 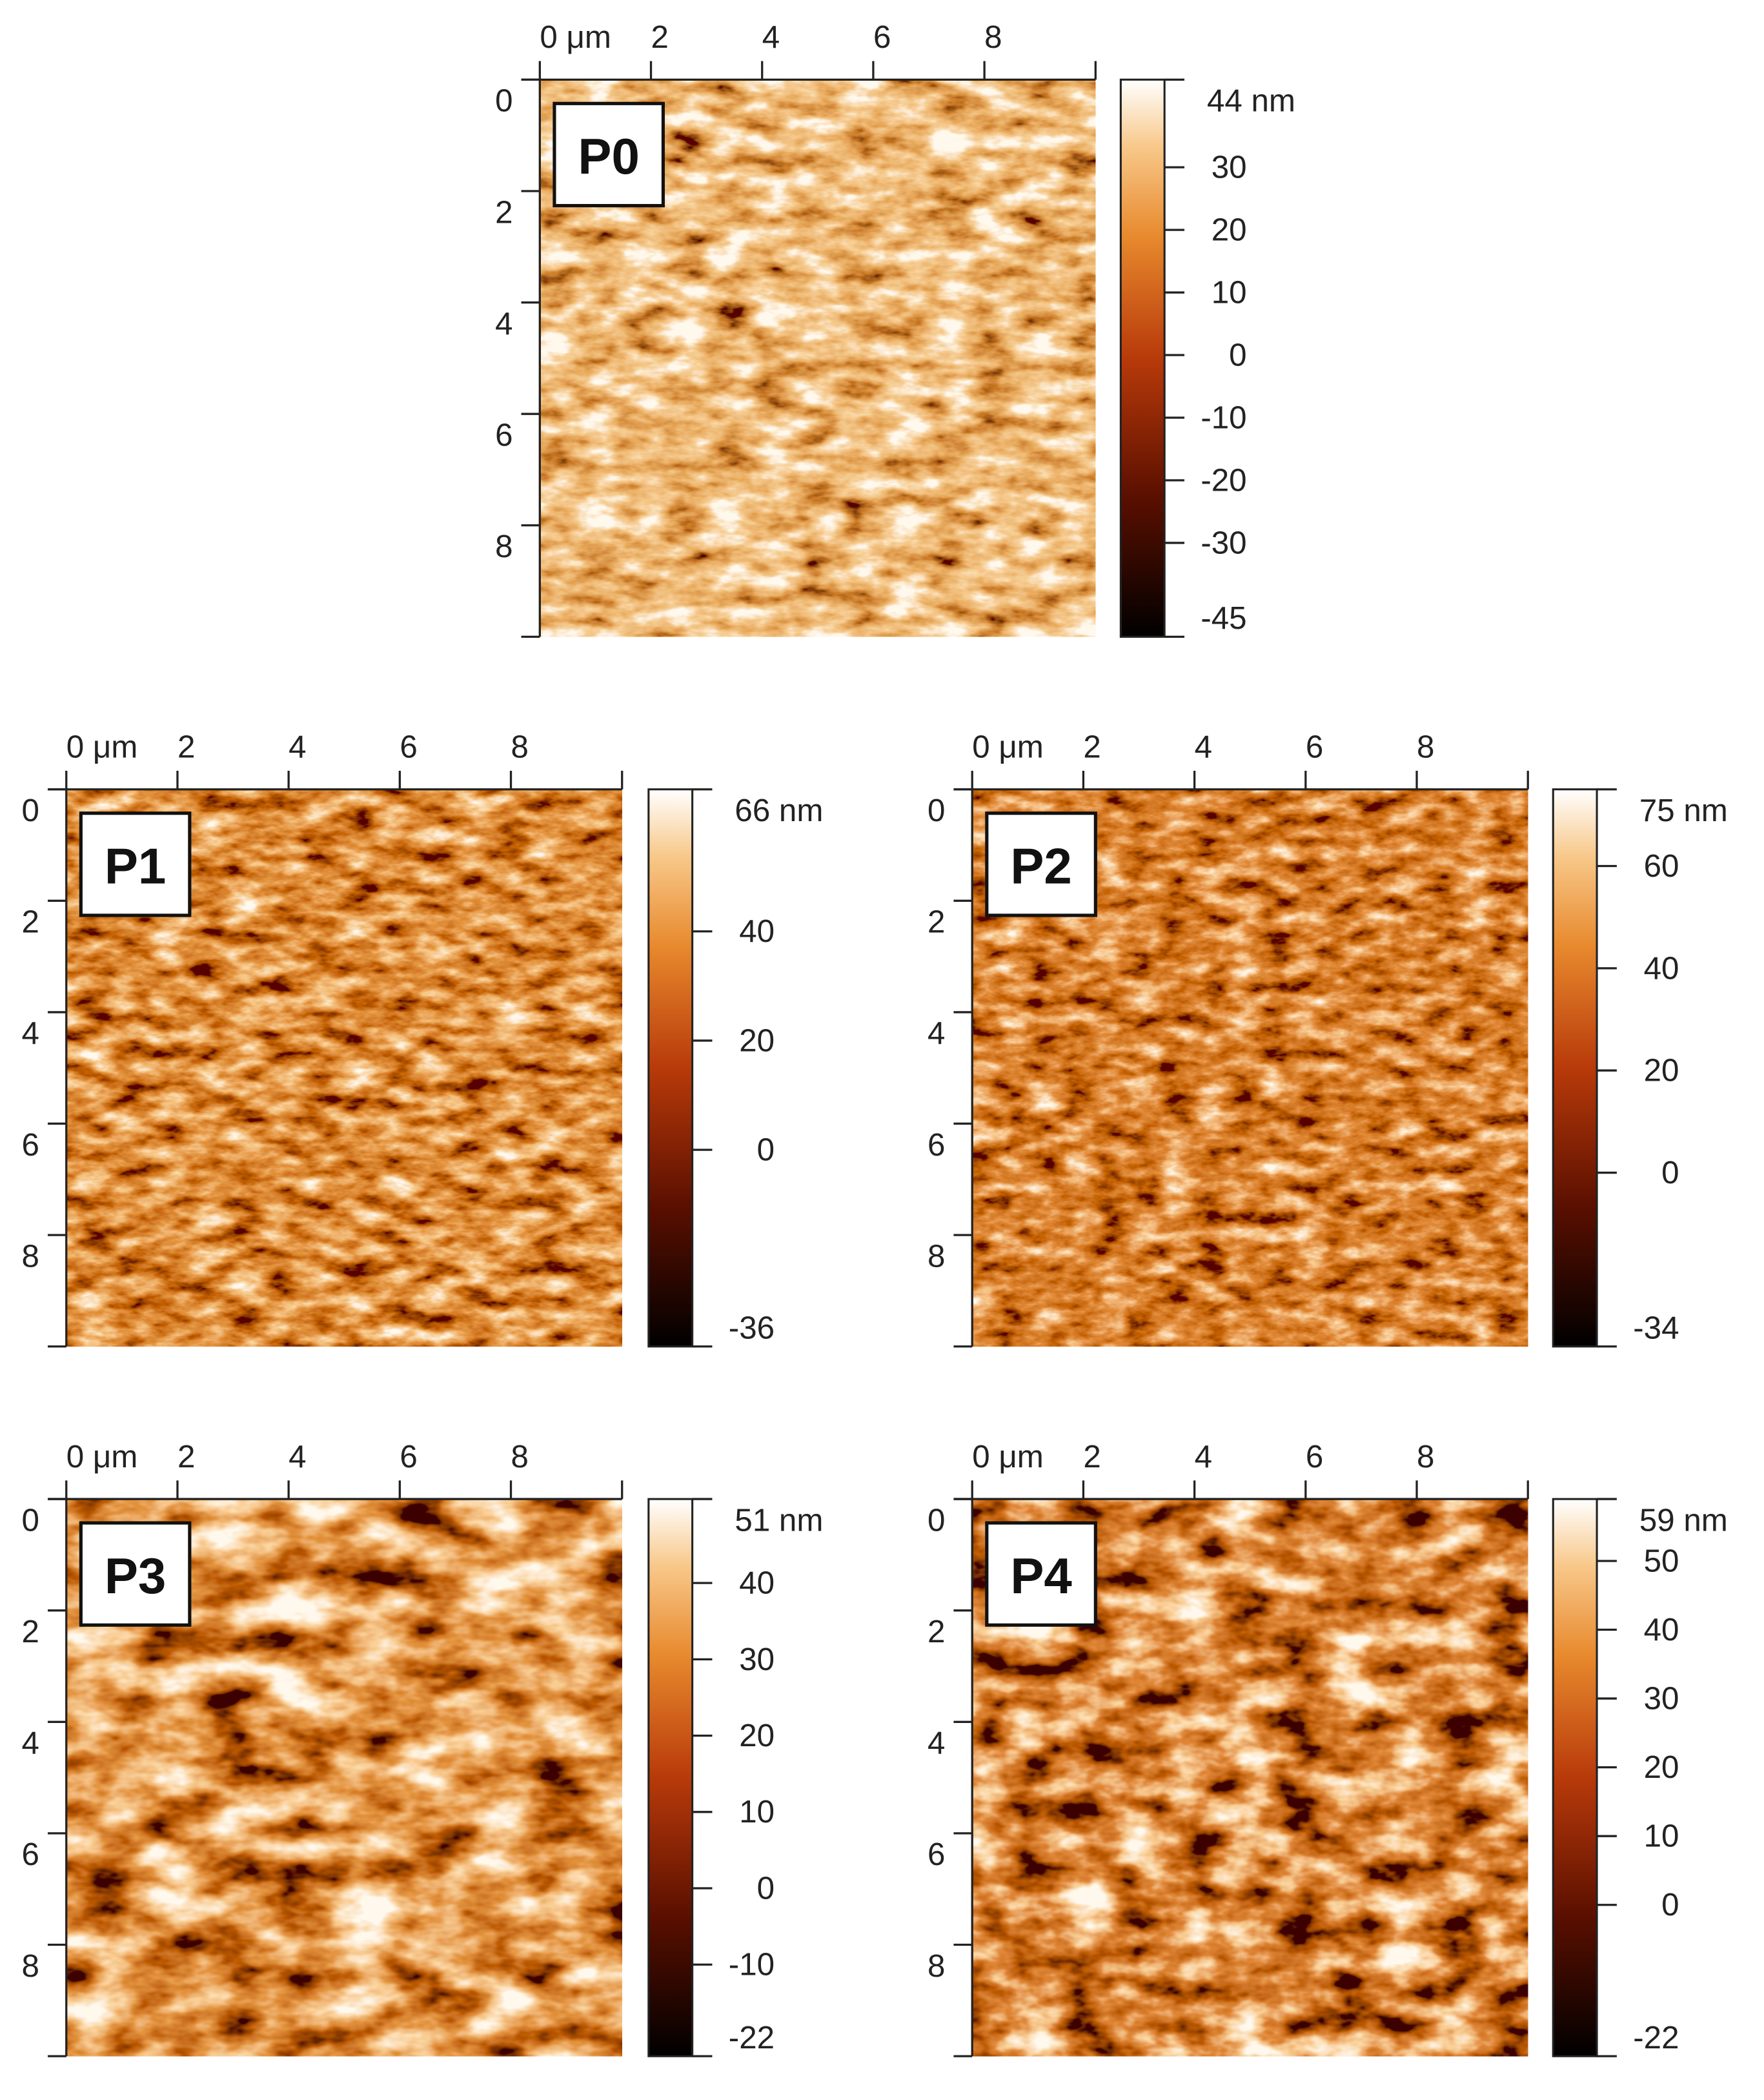 I want to click on colorbar-label: 44 nm, so click(x=1251, y=101).